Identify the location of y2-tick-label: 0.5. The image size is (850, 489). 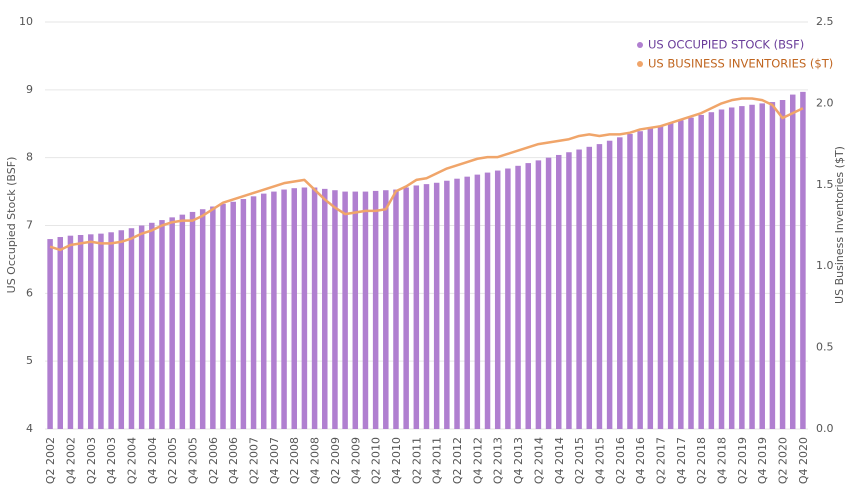
(825, 347).